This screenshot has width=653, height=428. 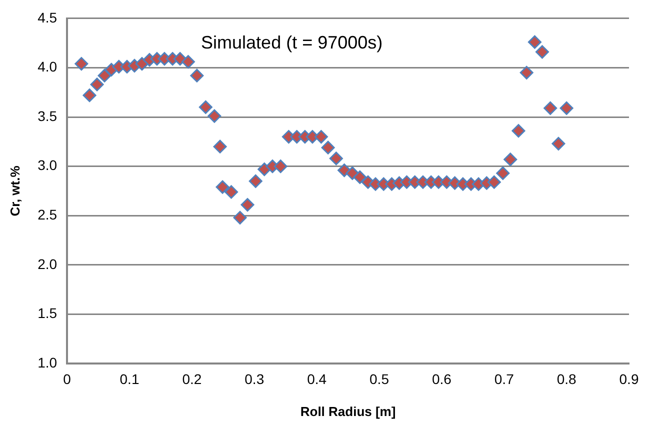 I want to click on x-axis-title: Roll Radius [m], so click(x=348, y=411).